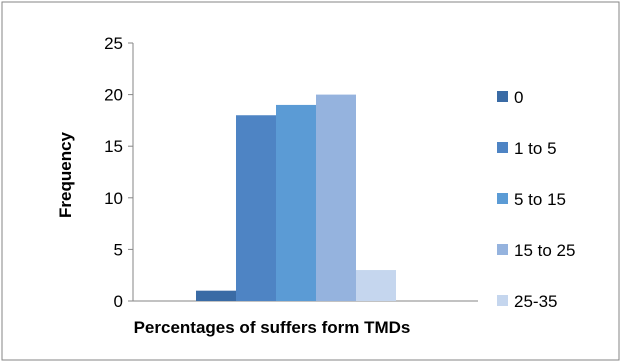  I want to click on legend-label: 15 to 25, so click(544, 250).